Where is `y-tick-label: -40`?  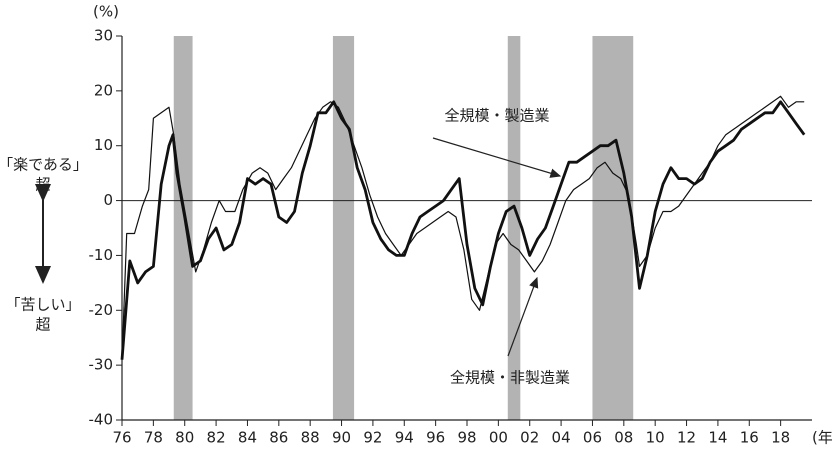 y-tick-label: -40 is located at coordinates (101, 420).